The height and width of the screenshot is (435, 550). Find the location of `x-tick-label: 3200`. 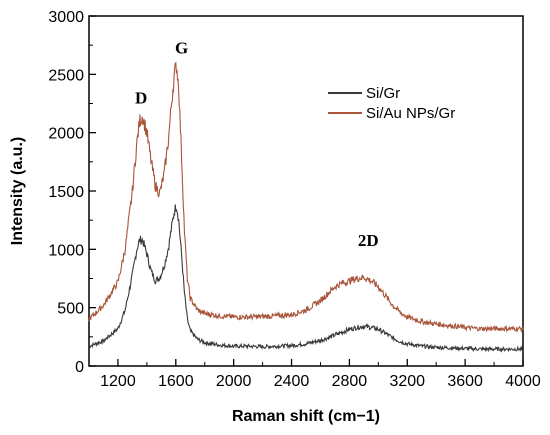

x-tick-label: 3200 is located at coordinates (407, 381).